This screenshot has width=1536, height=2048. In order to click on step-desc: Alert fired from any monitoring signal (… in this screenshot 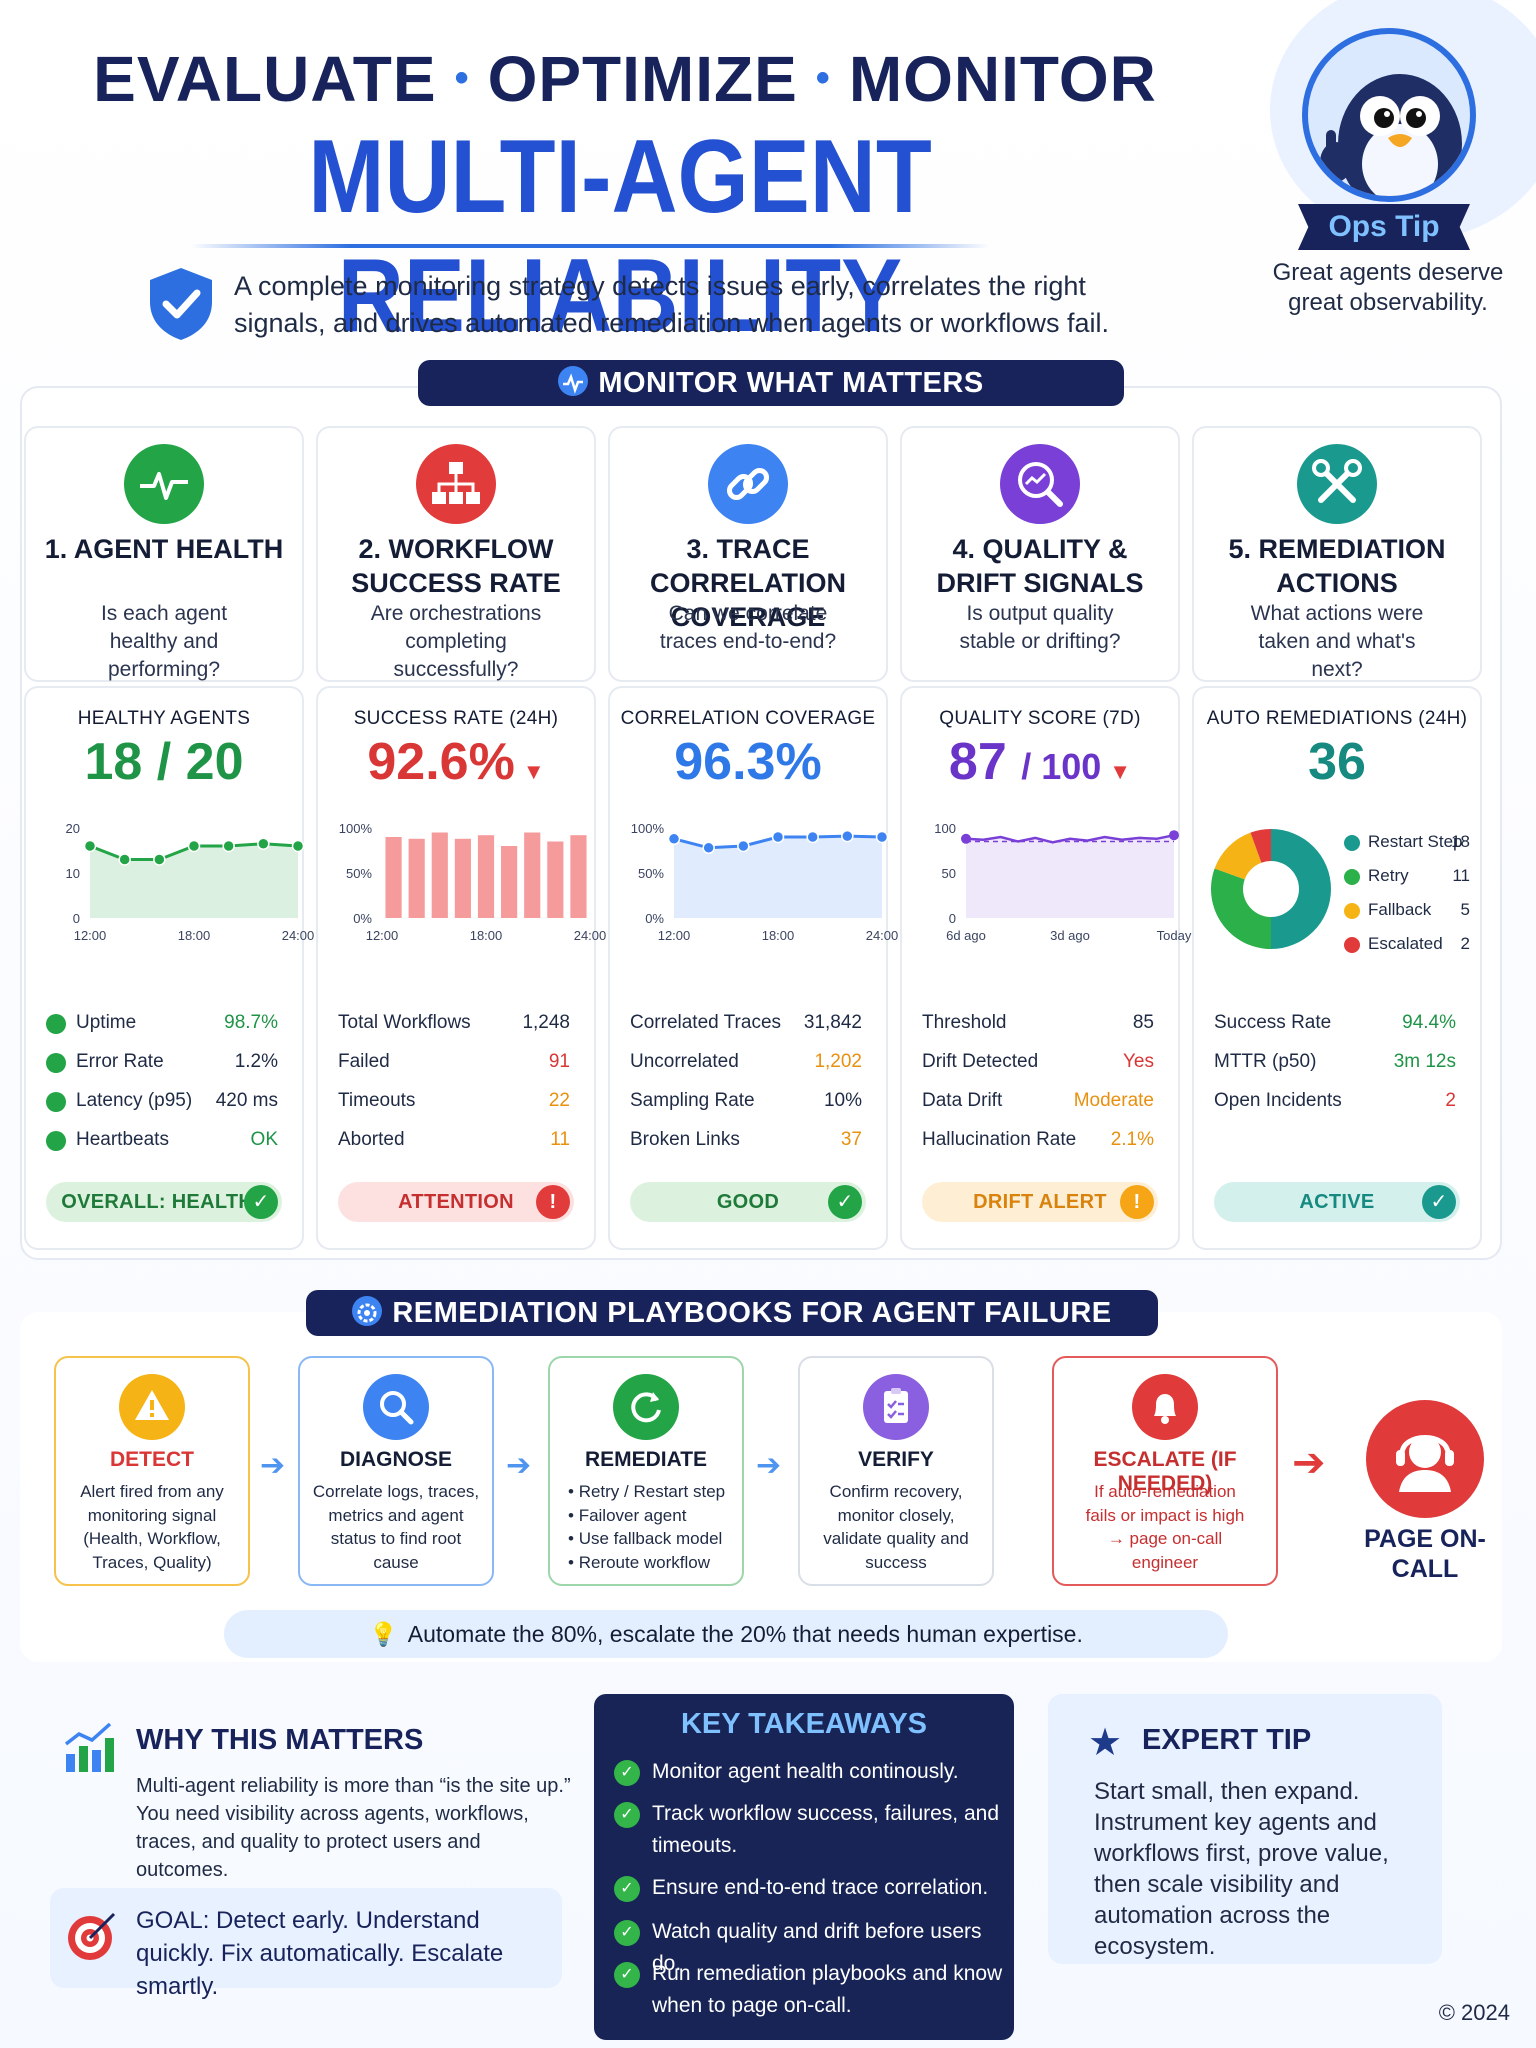, I will do `click(152, 1527)`.